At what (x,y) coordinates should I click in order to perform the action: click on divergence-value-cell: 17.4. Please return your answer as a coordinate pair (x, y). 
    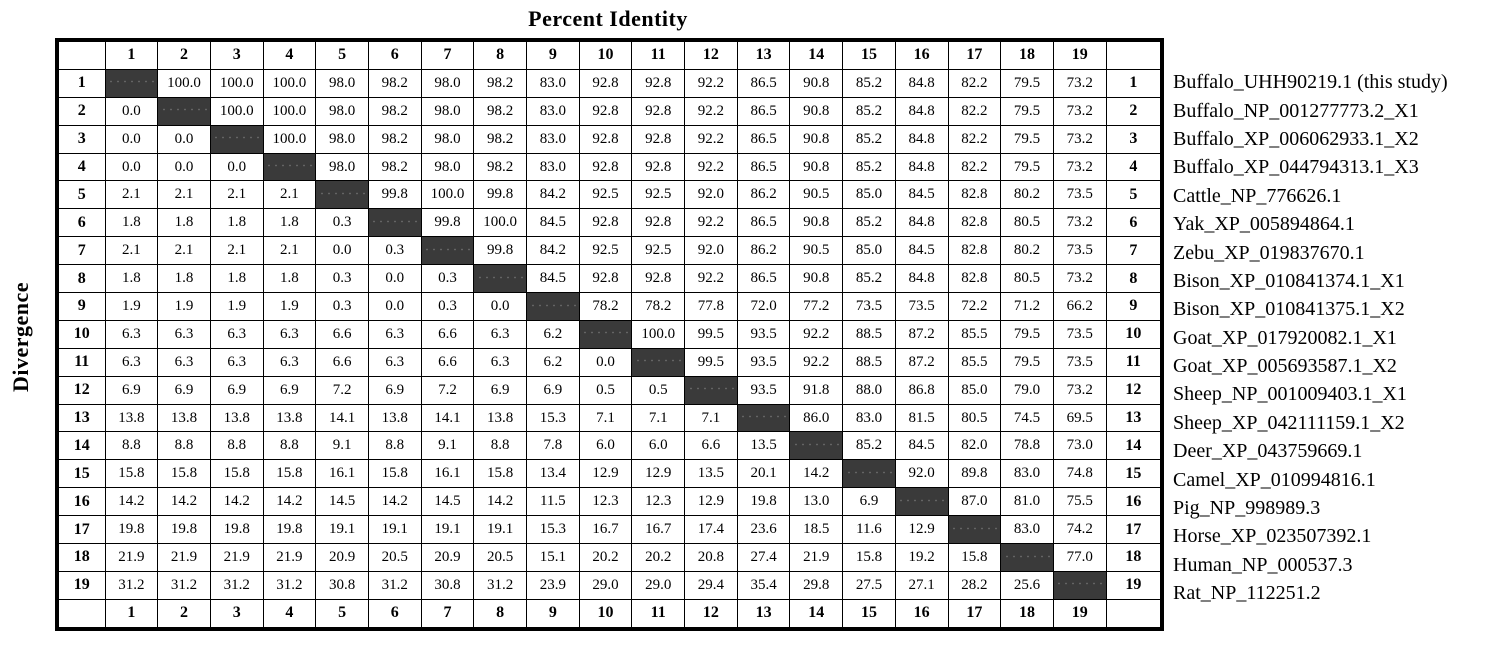
    Looking at the image, I should click on (711, 530).